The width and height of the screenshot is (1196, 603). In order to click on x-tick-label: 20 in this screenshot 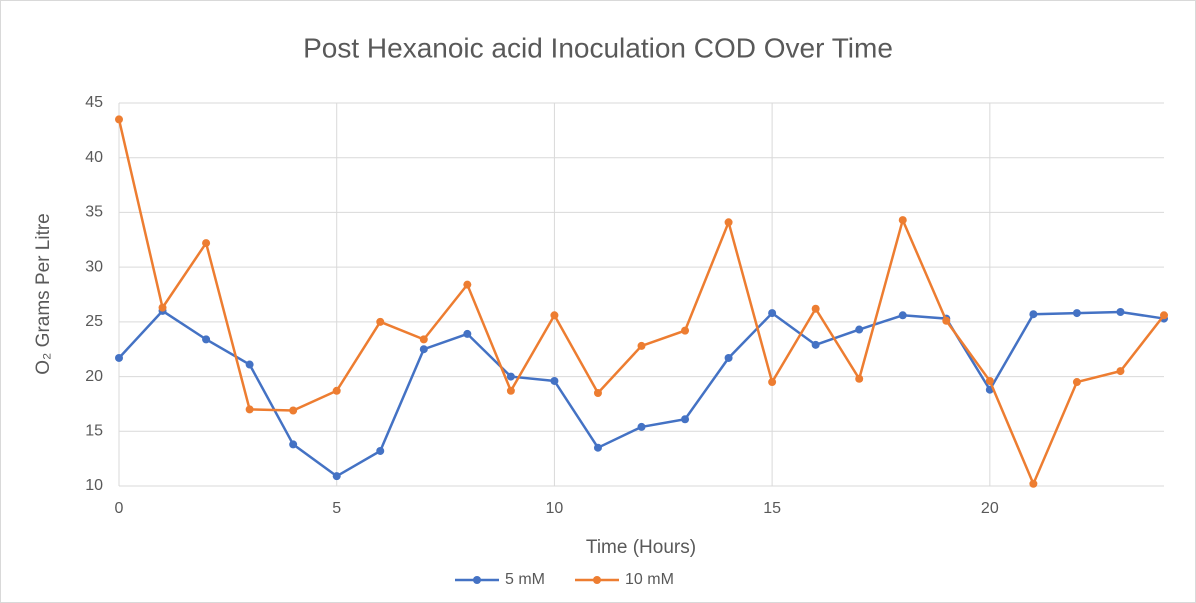, I will do `click(990, 508)`.